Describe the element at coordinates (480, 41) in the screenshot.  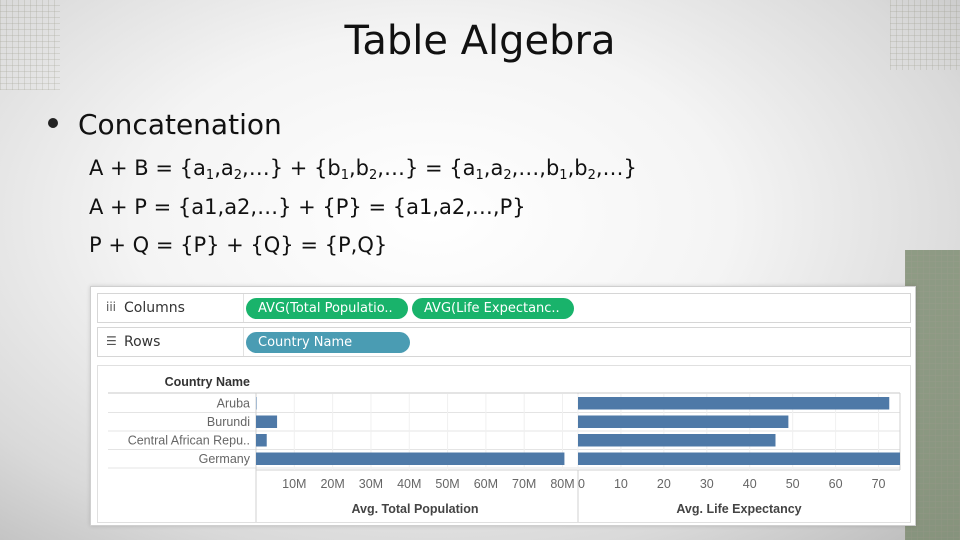
I see `slide-title: Table Algebra` at that location.